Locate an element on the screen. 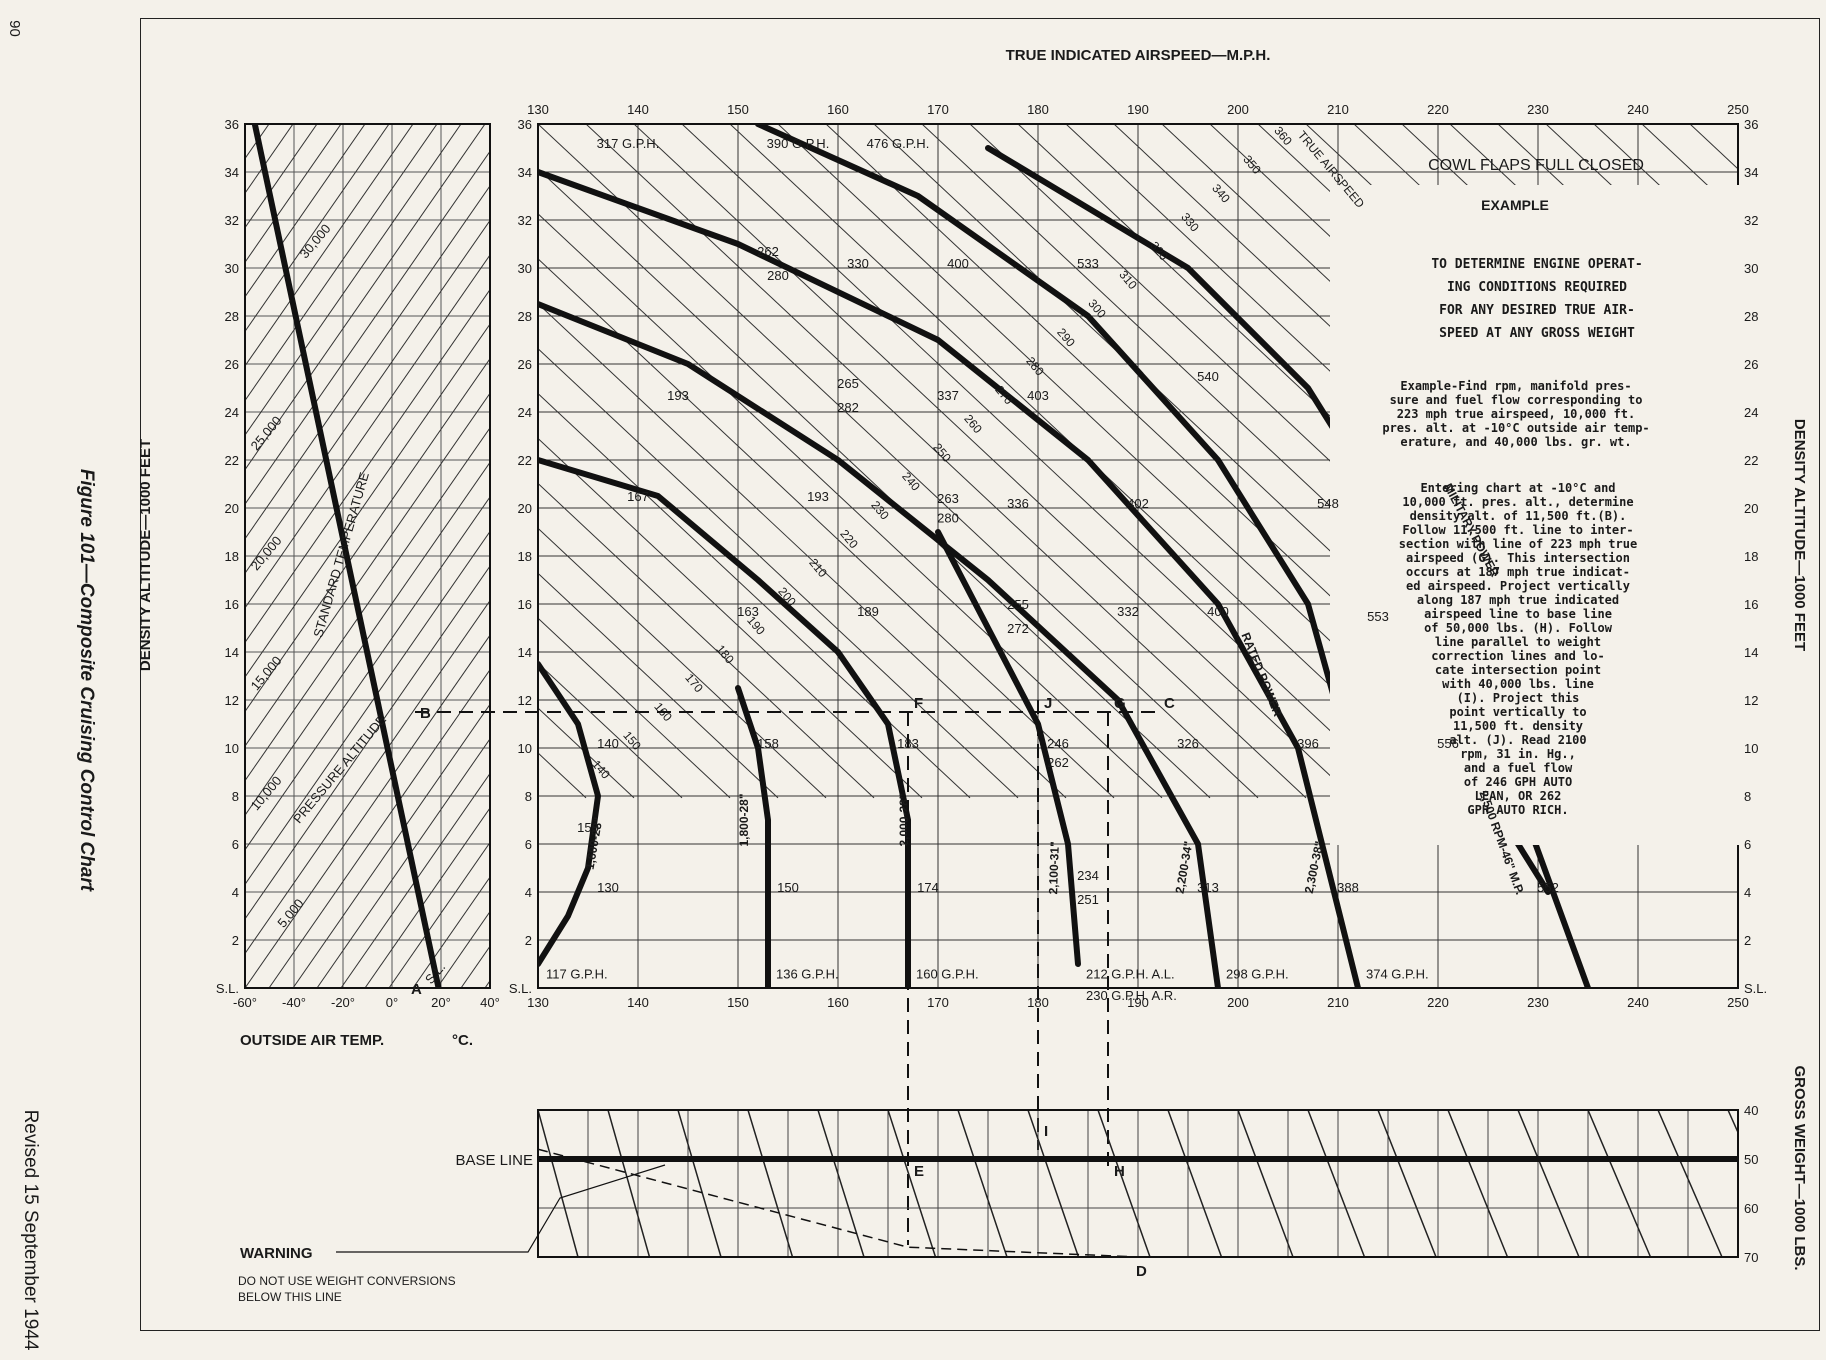 Image resolution: width=1826 pixels, height=1360 pixels. true-airspeed-value: 200 is located at coordinates (787, 596).